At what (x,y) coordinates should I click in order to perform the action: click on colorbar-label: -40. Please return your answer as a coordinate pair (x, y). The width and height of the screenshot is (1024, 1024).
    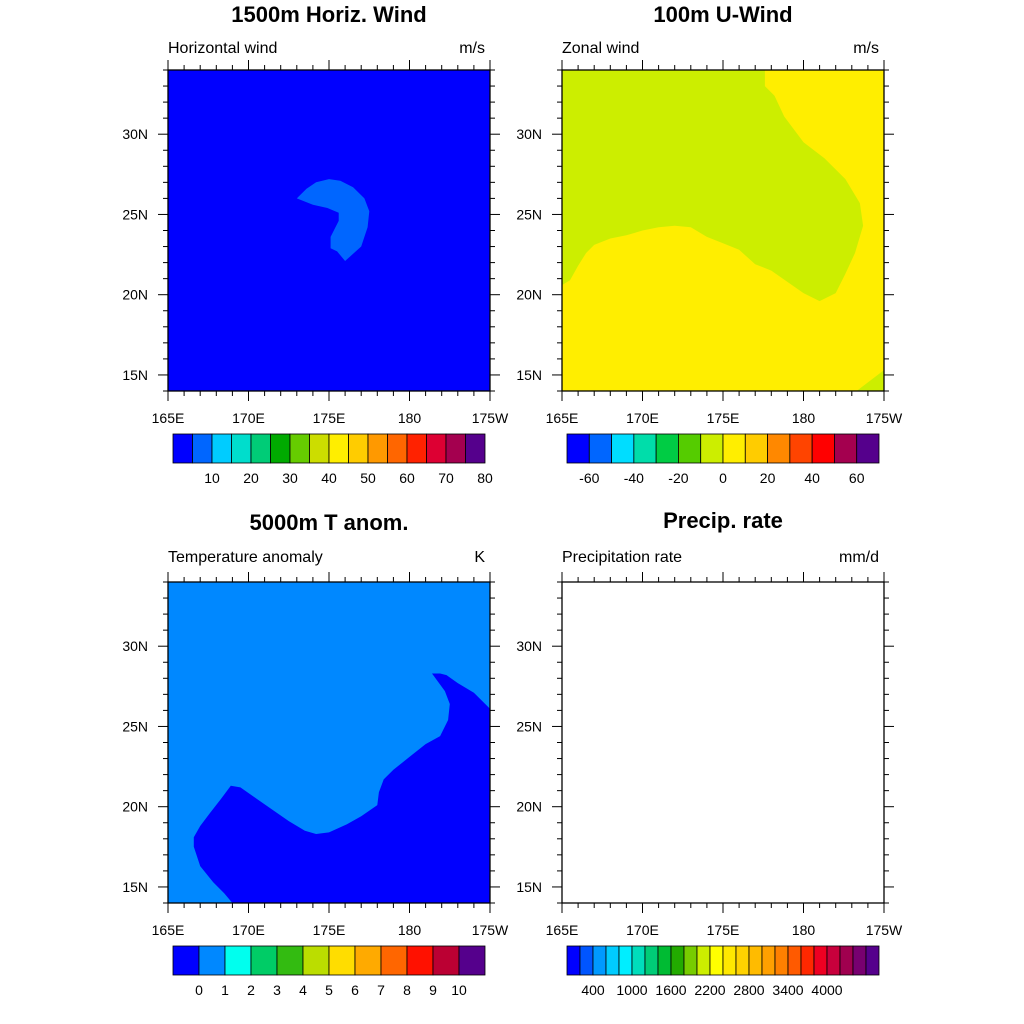
    Looking at the image, I should click on (634, 478).